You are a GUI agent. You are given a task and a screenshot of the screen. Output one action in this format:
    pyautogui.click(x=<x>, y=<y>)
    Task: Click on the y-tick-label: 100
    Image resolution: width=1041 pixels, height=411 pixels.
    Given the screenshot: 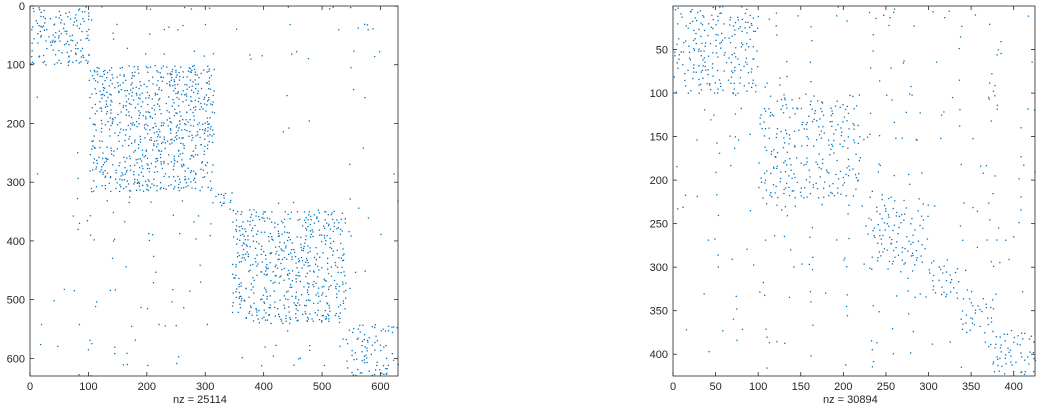 What is the action you would take?
    pyautogui.click(x=659, y=94)
    